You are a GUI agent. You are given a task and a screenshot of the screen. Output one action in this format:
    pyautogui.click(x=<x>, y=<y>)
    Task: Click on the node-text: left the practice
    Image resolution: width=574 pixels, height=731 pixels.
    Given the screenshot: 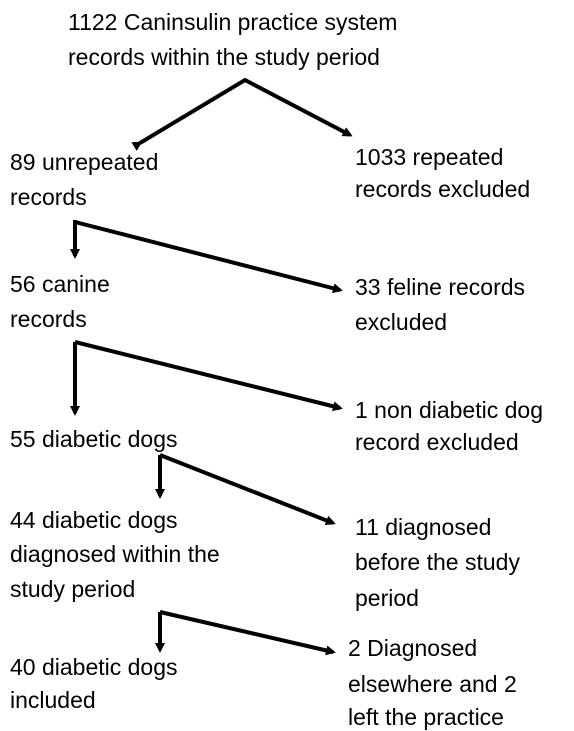 What is the action you would take?
    pyautogui.click(x=426, y=717)
    